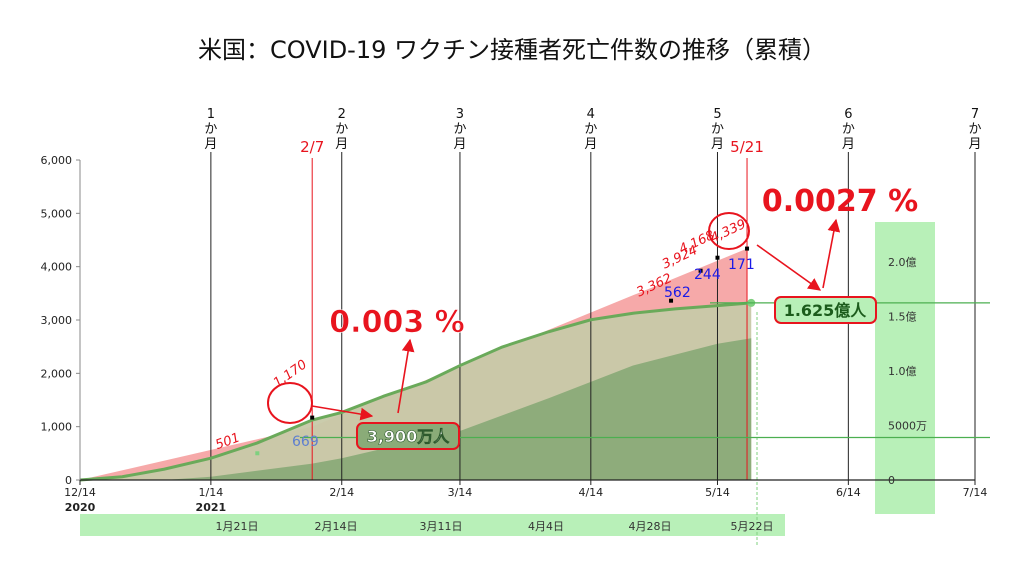 Image resolution: width=1024 pixels, height=570 pixels. Describe the element at coordinates (396, 322) in the screenshot. I see `feb7-percent-label: 0.003 %` at that location.